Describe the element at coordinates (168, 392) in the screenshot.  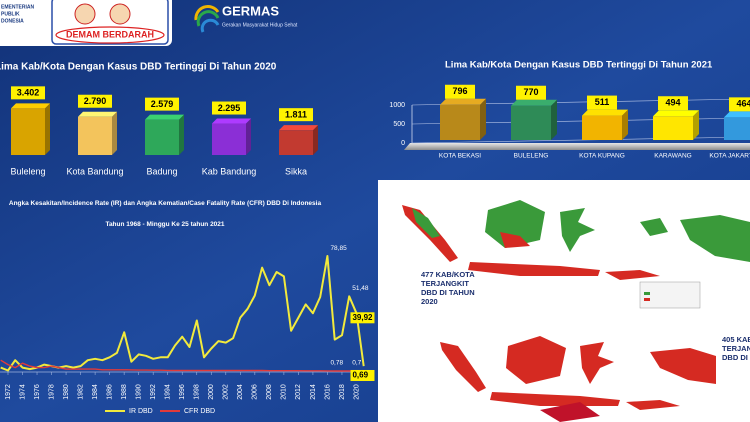
I see `x-tick-label: 1994` at that location.